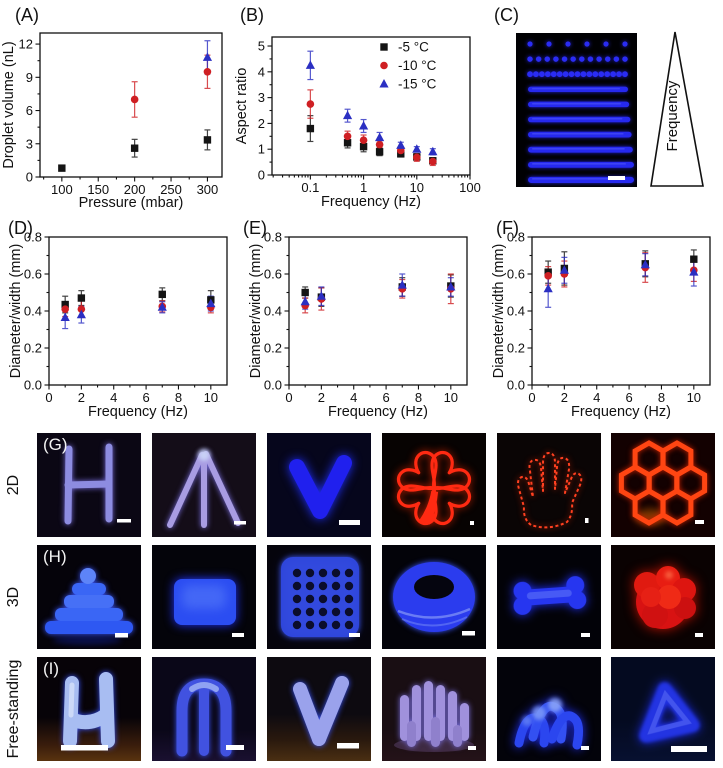  Describe the element at coordinates (171, 189) in the screenshot. I see `svg-text: 250` at that location.